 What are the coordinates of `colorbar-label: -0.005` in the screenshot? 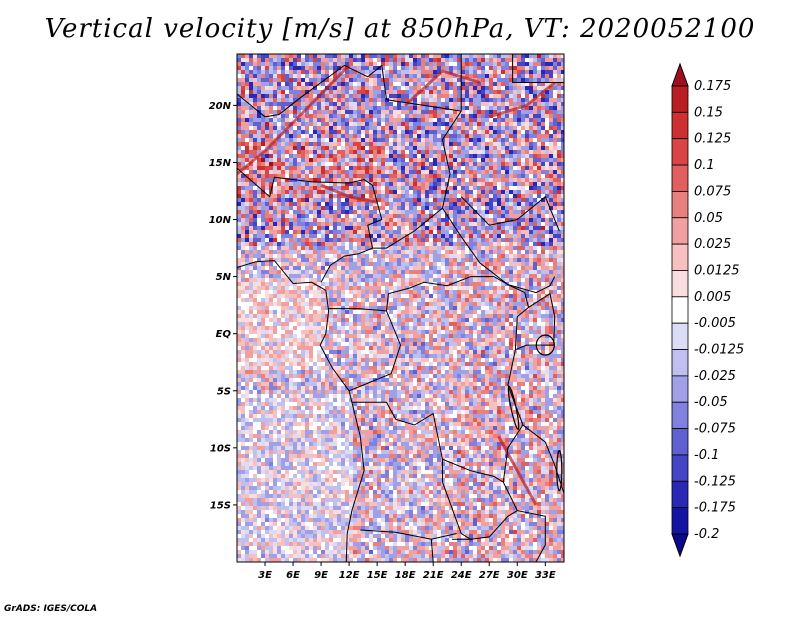 It's located at (715, 323).